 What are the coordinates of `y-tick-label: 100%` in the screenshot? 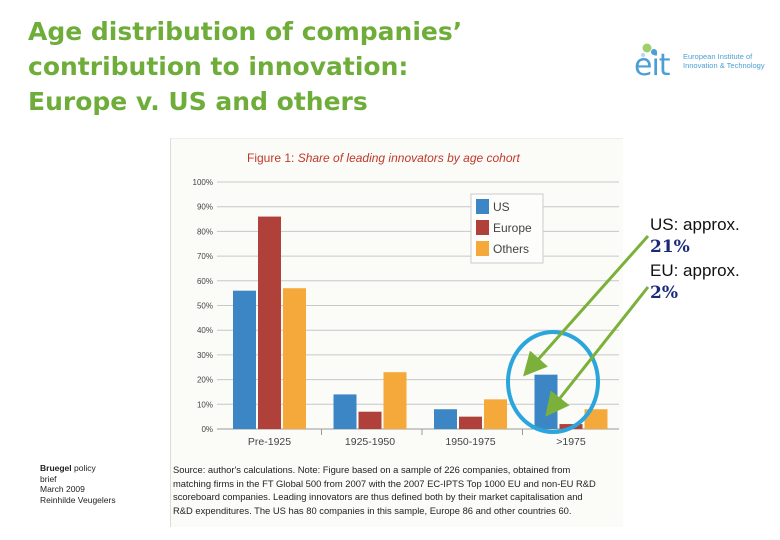 It's located at (203, 182).